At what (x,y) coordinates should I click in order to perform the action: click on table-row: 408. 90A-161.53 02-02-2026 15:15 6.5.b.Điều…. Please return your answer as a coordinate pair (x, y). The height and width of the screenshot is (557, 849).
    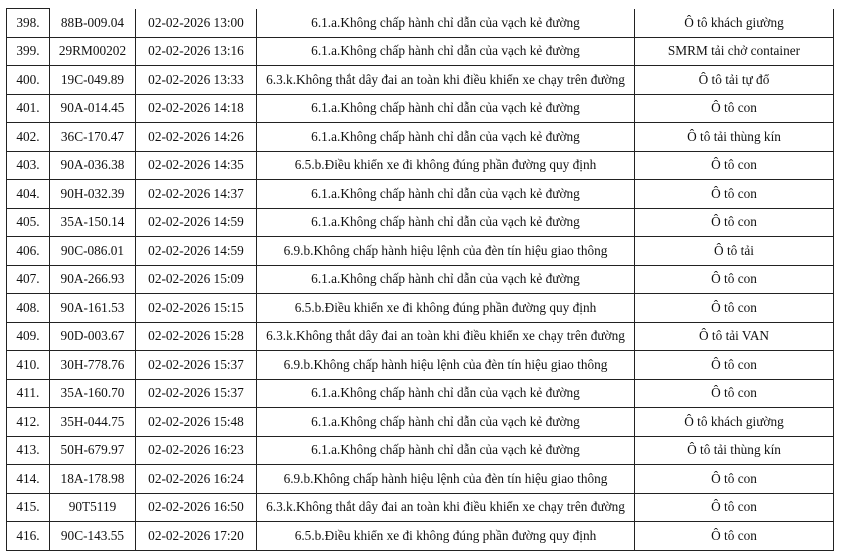
    Looking at the image, I should click on (420, 308).